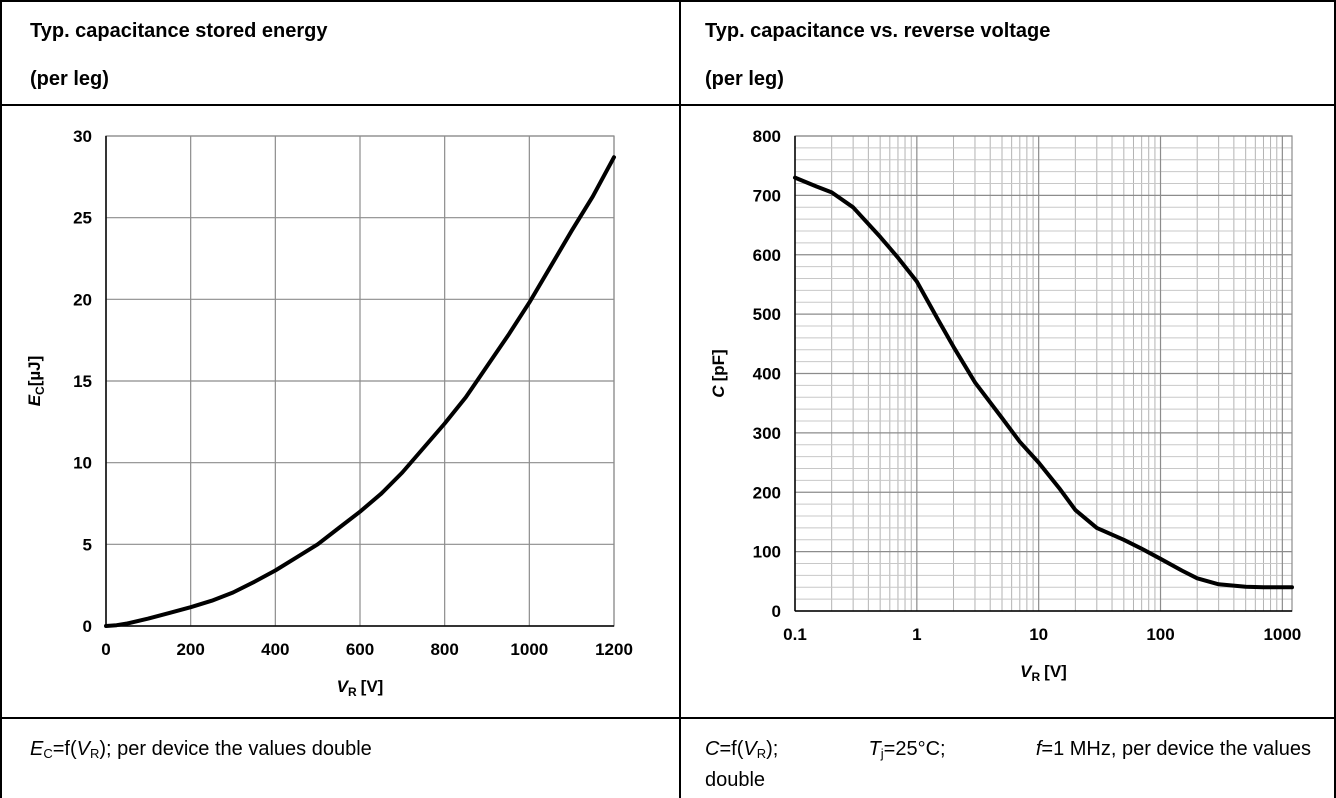 This screenshot has height=798, width=1336. I want to click on x-tick-label: 400, so click(275, 649).